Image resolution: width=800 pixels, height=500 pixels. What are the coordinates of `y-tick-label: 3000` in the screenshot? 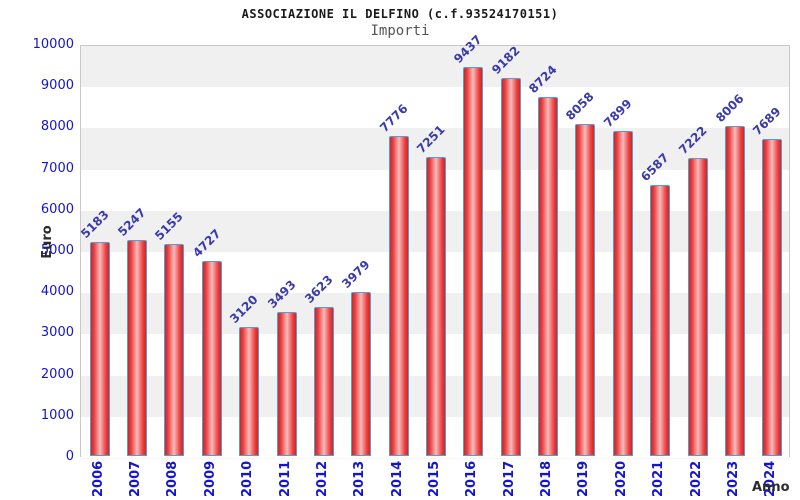 It's located at (57, 333).